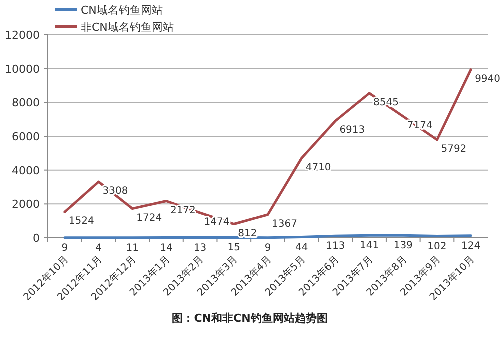 The height and width of the screenshot is (340, 500). I want to click on legend-label: CN域名钓鱼网站, so click(122, 10).